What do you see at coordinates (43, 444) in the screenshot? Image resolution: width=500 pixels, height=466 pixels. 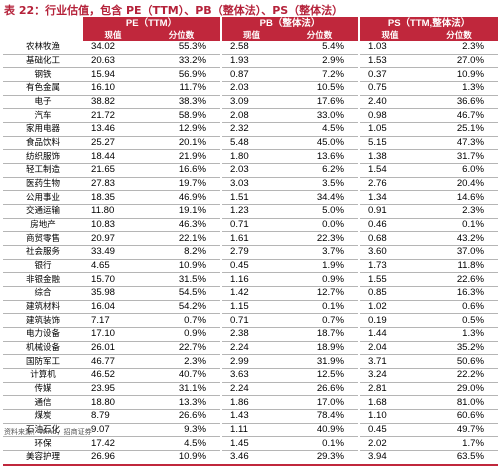 I see `industry-cell: 环保` at bounding box center [43, 444].